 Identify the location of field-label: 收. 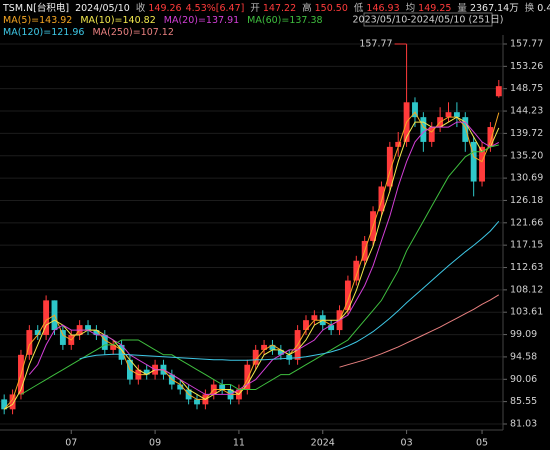
(141, 8).